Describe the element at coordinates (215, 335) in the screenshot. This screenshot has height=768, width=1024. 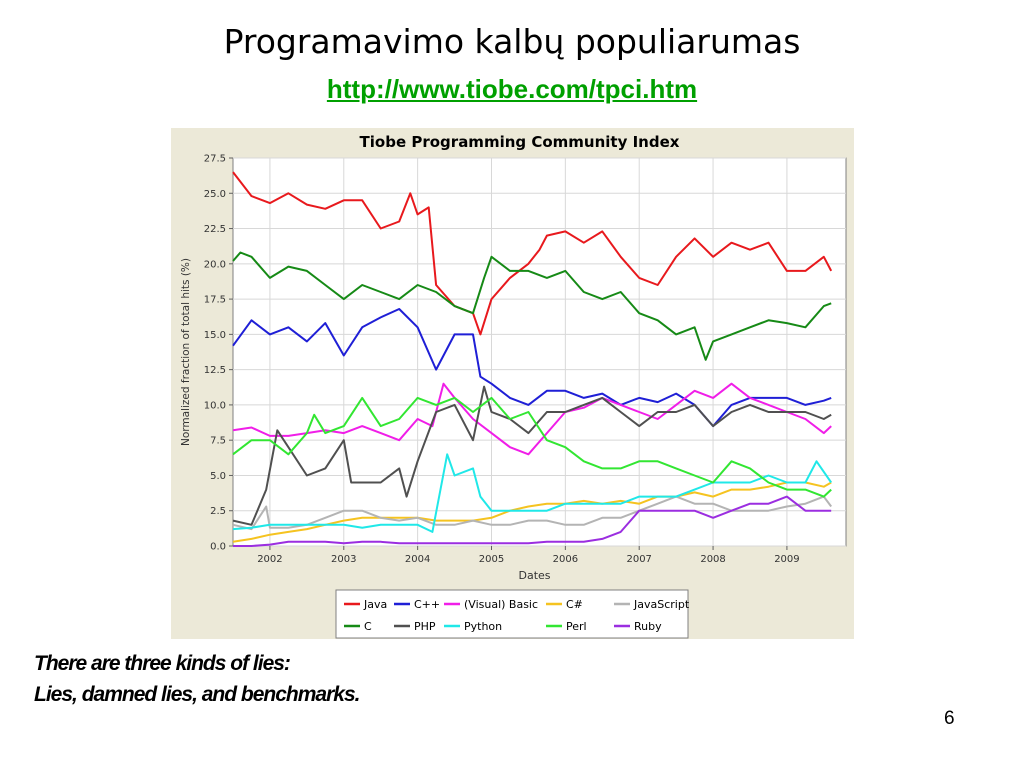
I see `y-tick-label: 15.0` at that location.